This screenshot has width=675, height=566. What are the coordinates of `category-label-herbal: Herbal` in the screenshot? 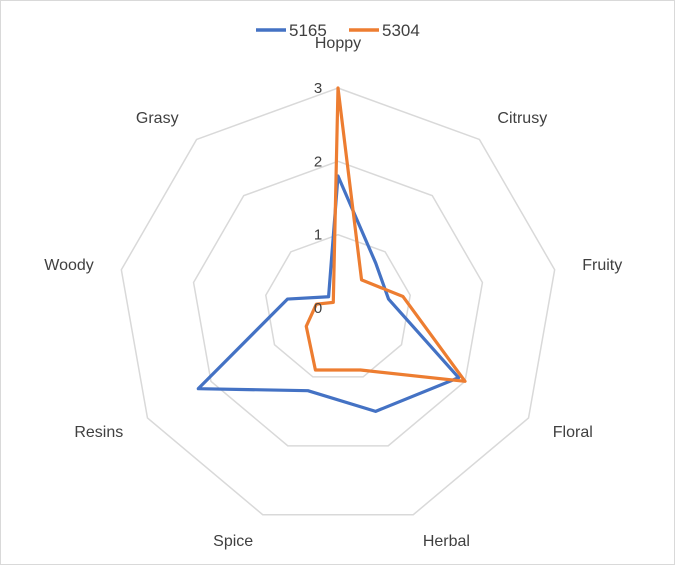 It's located at (446, 541).